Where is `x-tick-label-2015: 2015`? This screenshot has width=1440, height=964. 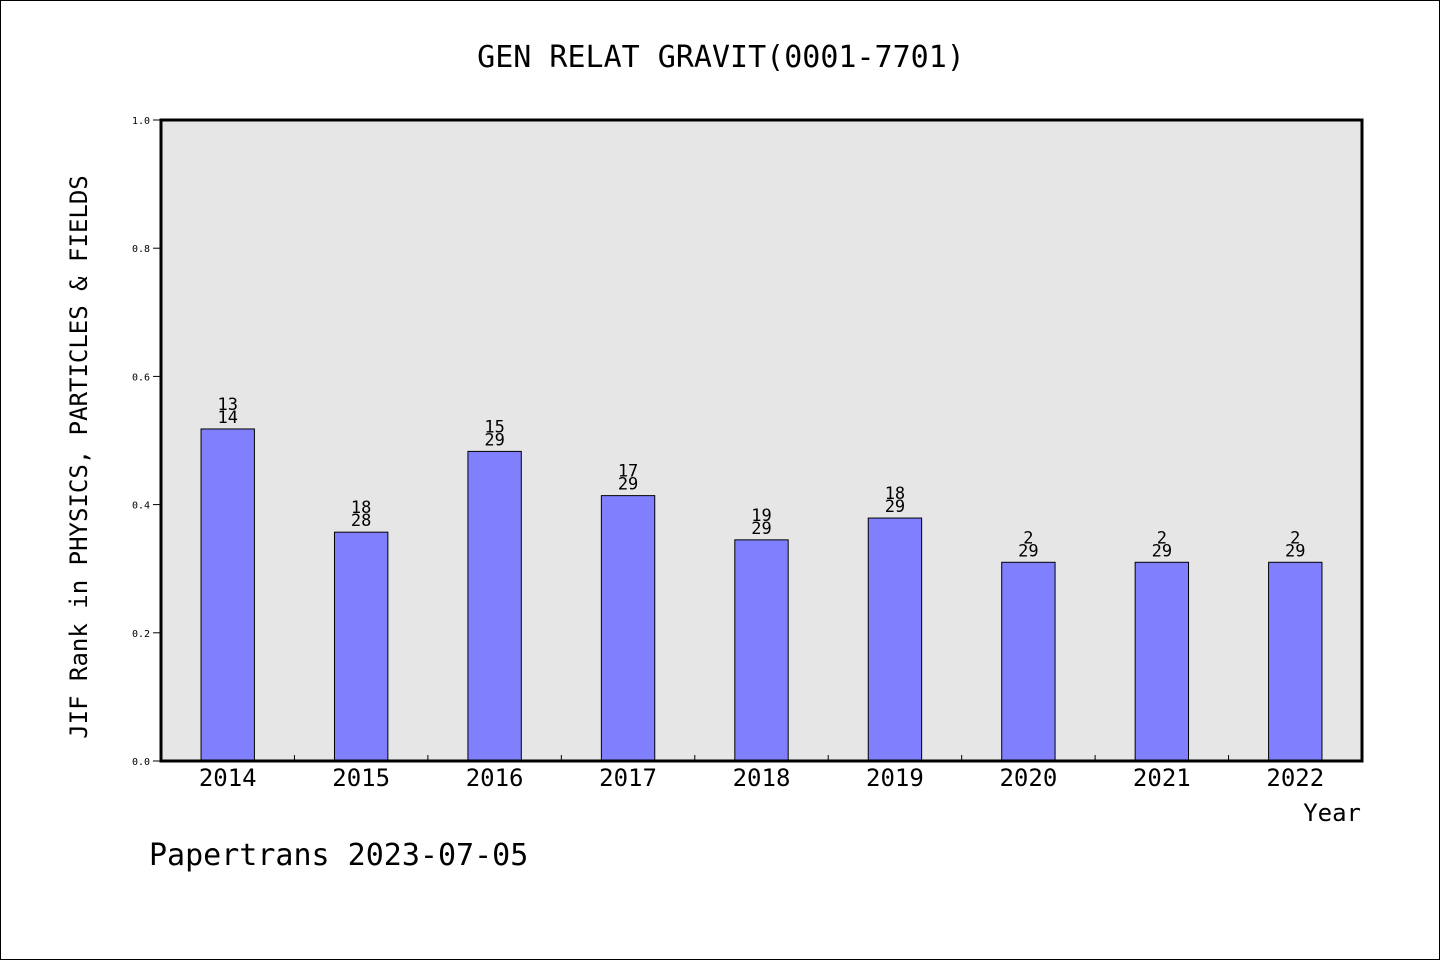 x-tick-label-2015: 2015 is located at coordinates (361, 778).